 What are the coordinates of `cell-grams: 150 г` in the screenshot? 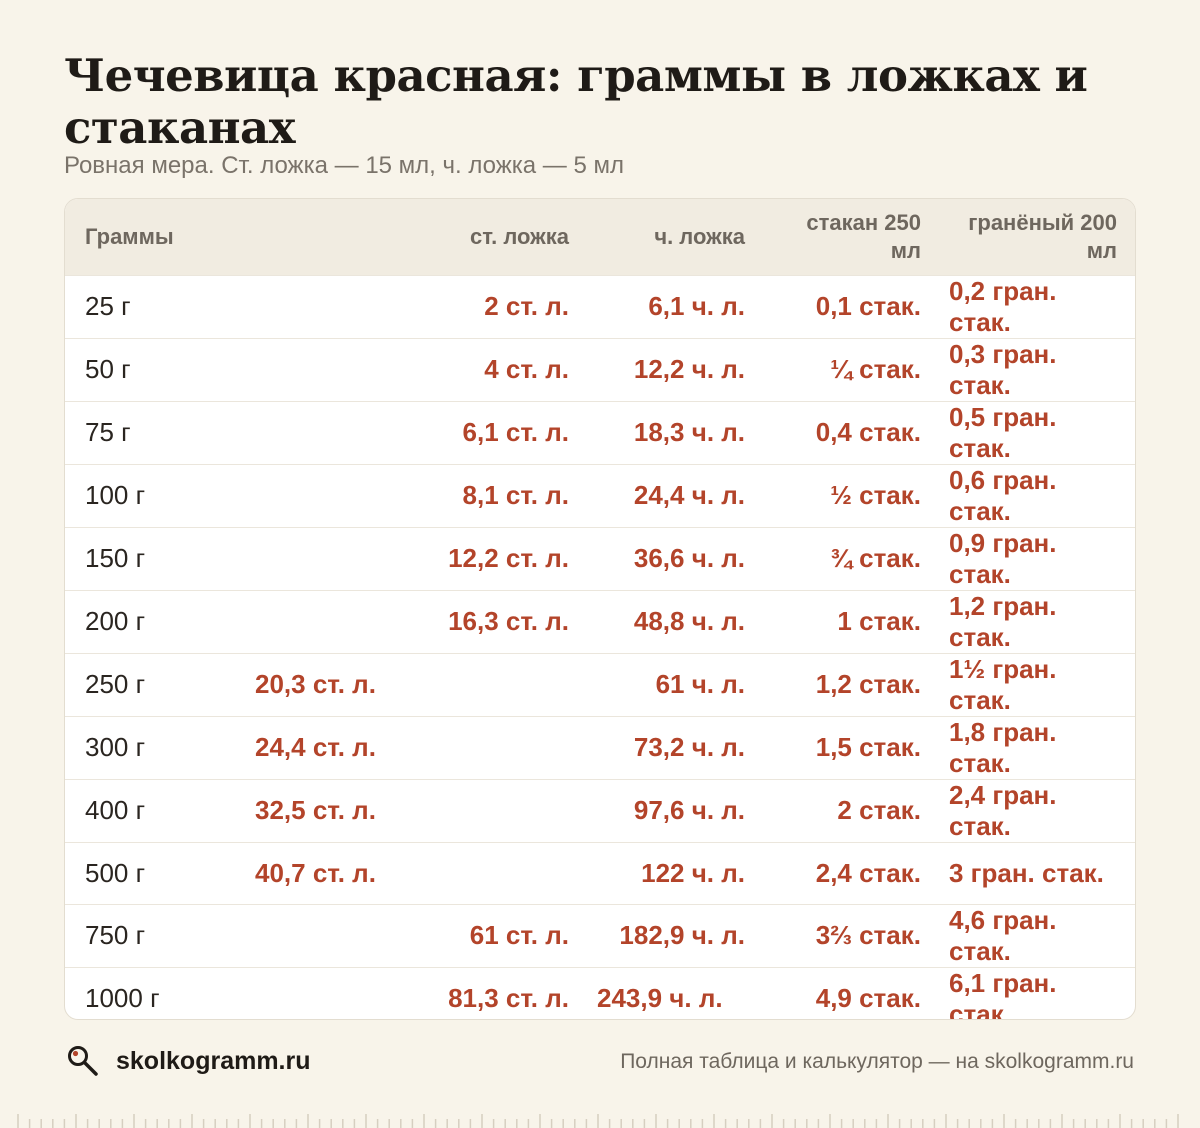 It's located at (115, 558).